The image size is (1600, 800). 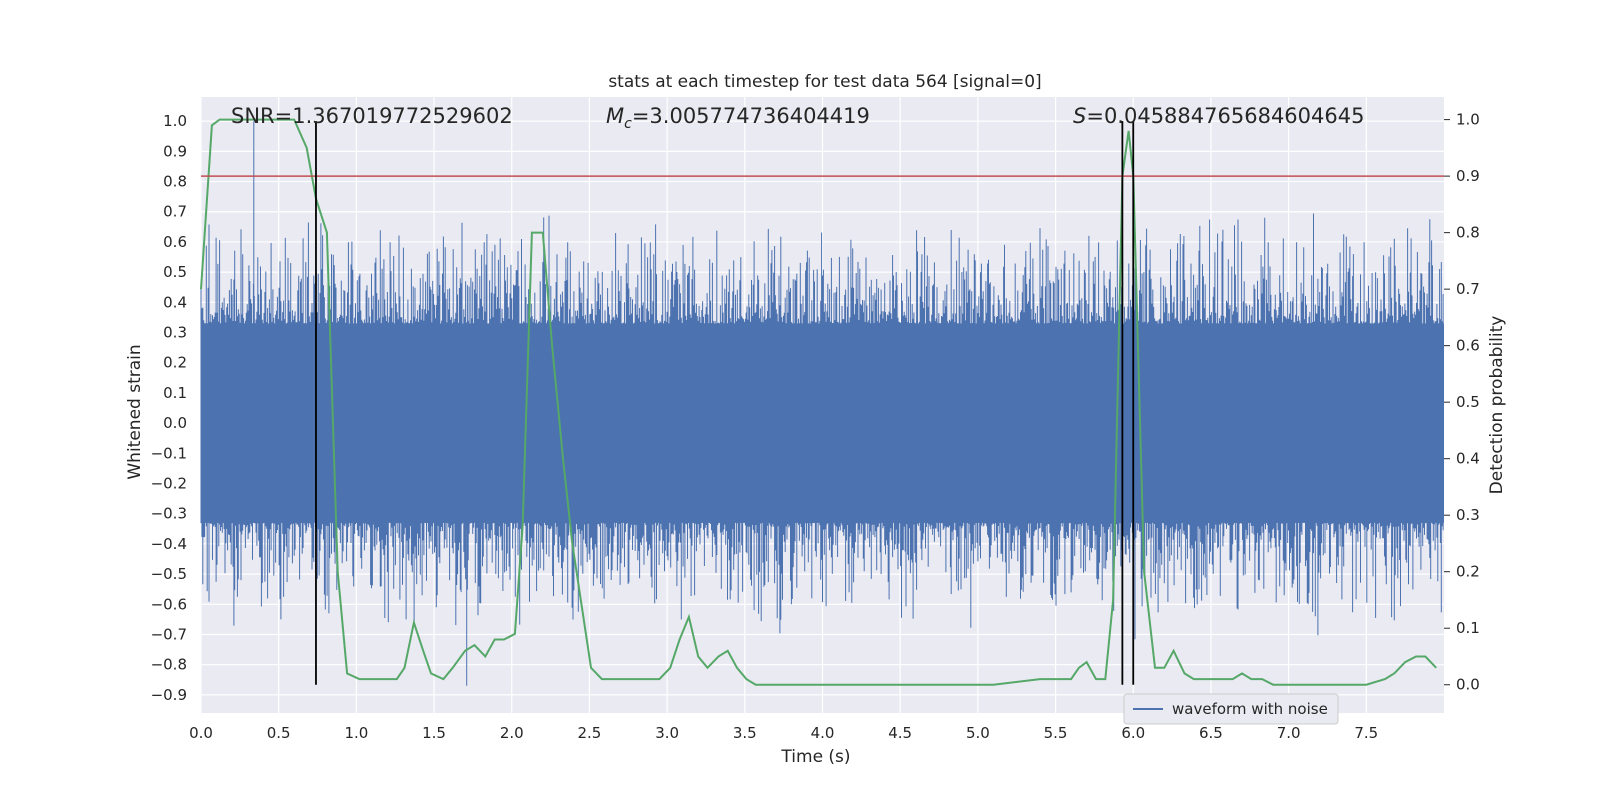 I want to click on legend-box, so click(x=1231, y=709).